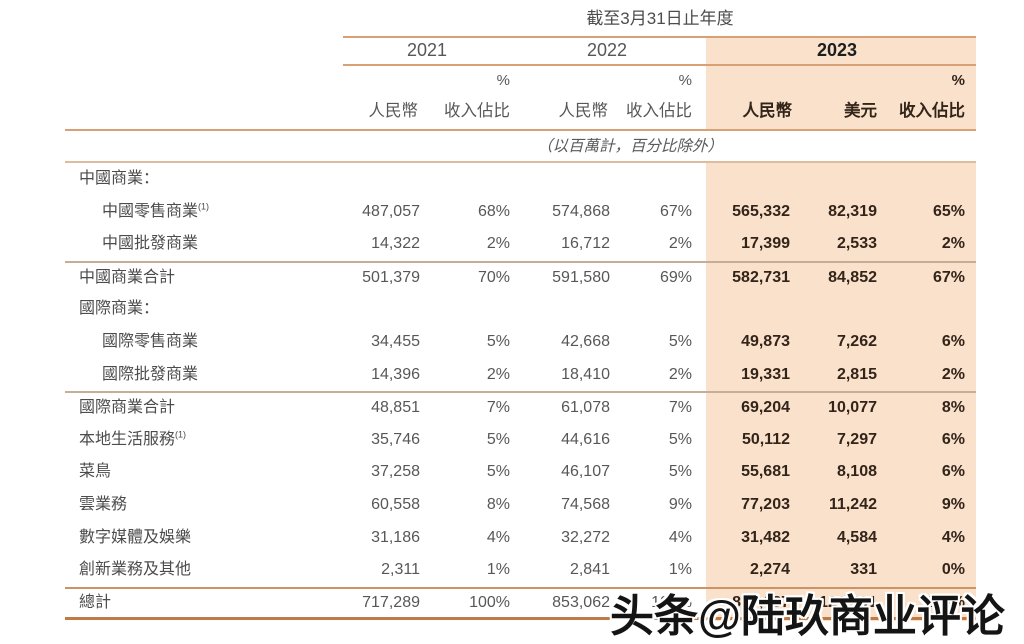 The image size is (1024, 644). I want to click on cell-2023-share: 4%, so click(953, 537).